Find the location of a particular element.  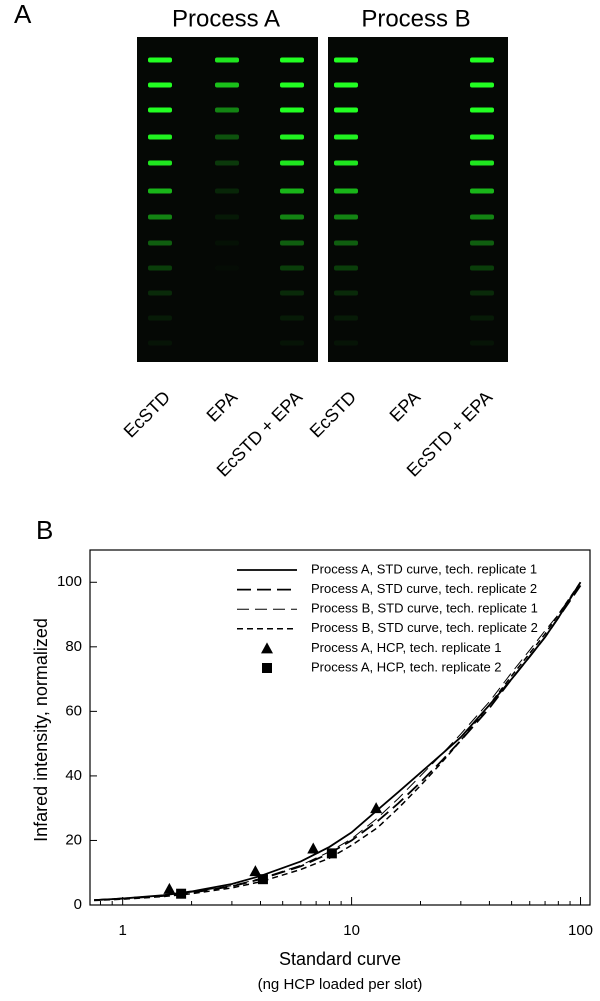

legend-label: Process A, STD curve, tech. replicate 1 is located at coordinates (424, 568).